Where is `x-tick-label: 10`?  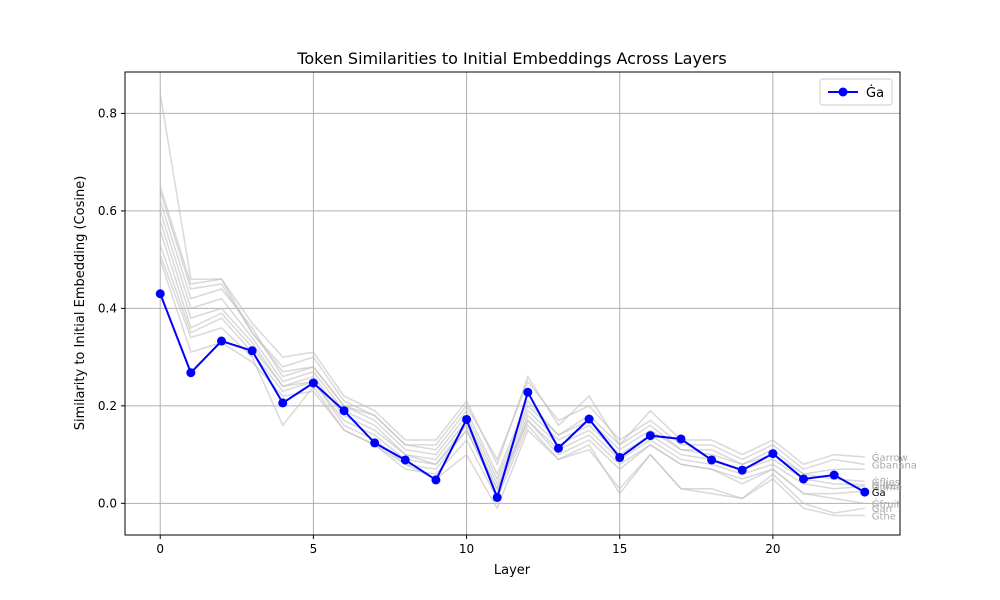 x-tick-label: 10 is located at coordinates (466, 549).